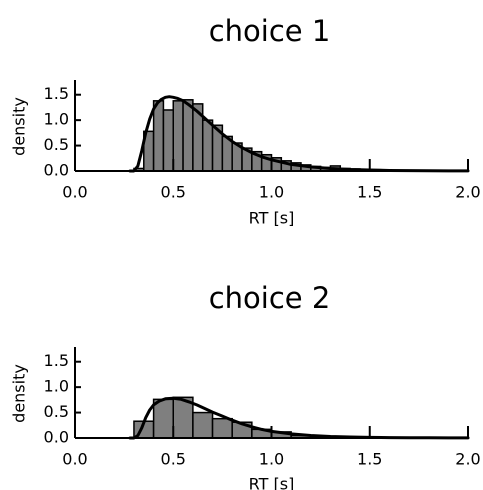 This screenshot has height=490, width=483. What do you see at coordinates (270, 31) in the screenshot?
I see `chart-title: choice 1` at bounding box center [270, 31].